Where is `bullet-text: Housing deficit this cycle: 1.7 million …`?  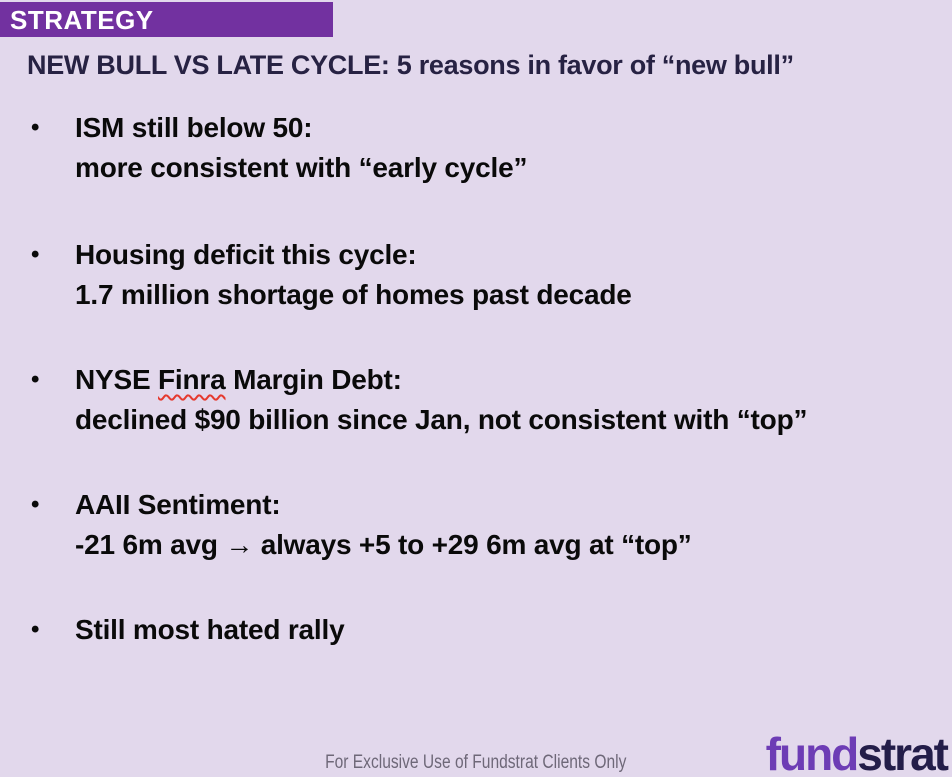 bullet-text: Housing deficit this cycle: 1.7 million … is located at coordinates (509, 275).